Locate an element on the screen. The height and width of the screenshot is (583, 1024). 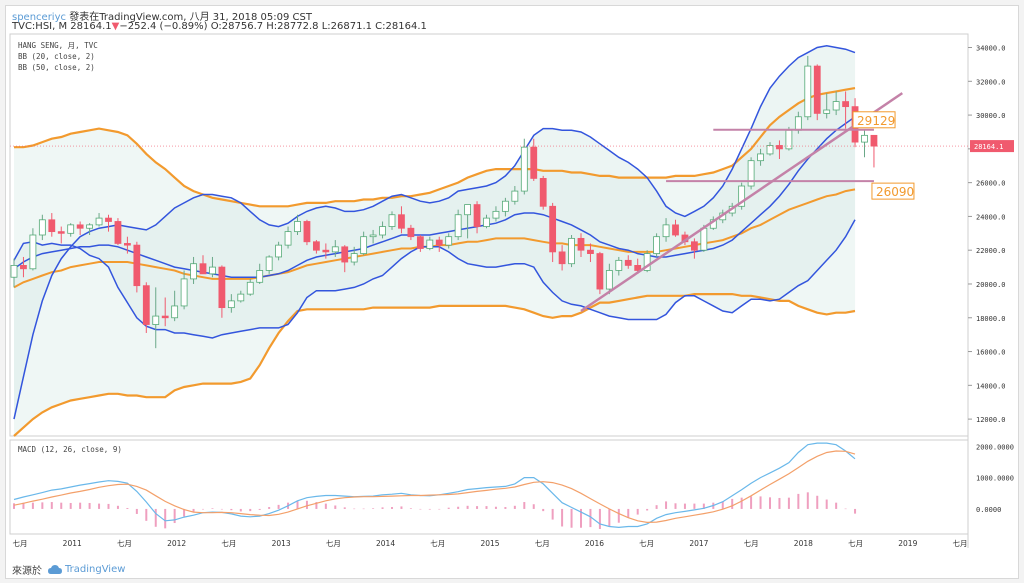
ticker-prefix: TVC:HSI, M is located at coordinates (40, 26).